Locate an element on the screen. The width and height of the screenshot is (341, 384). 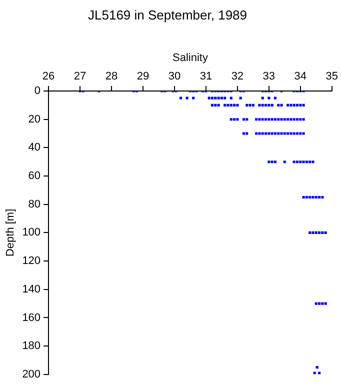
y-tick-label: 120 is located at coordinates (31, 261).